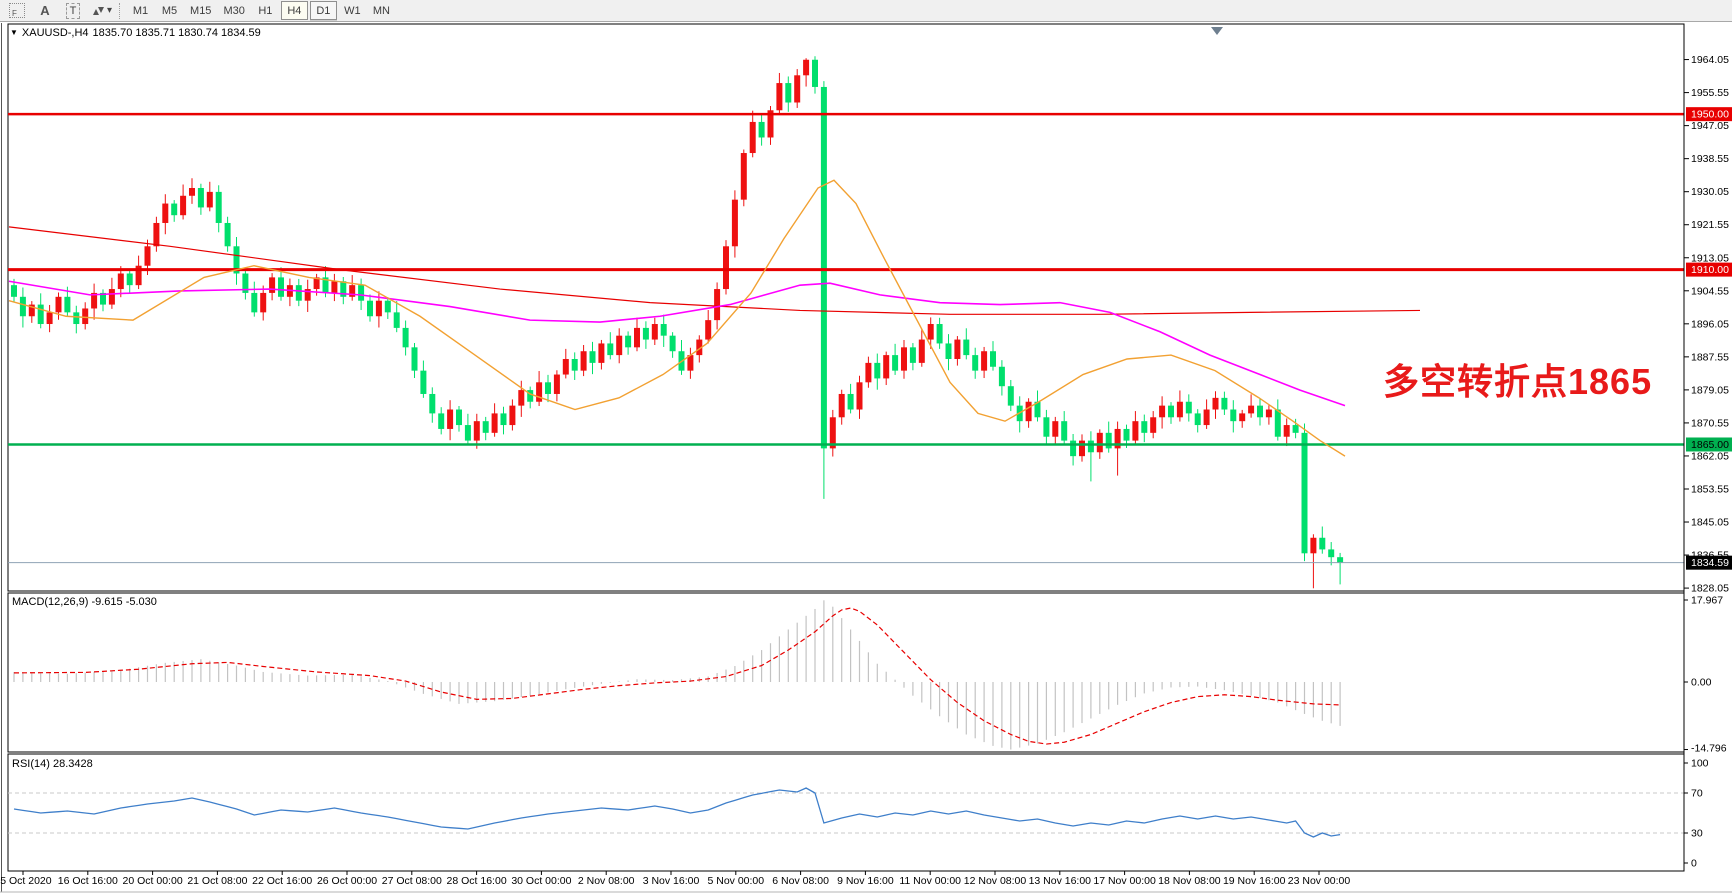  I want to click on svg-text: 1955.55, so click(1710, 93).